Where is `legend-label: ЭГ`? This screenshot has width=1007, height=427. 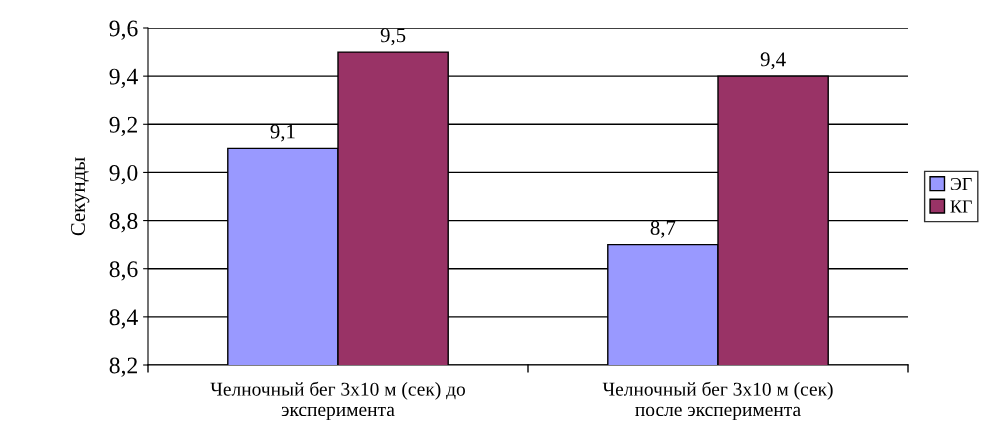 legend-label: ЭГ is located at coordinates (961, 184).